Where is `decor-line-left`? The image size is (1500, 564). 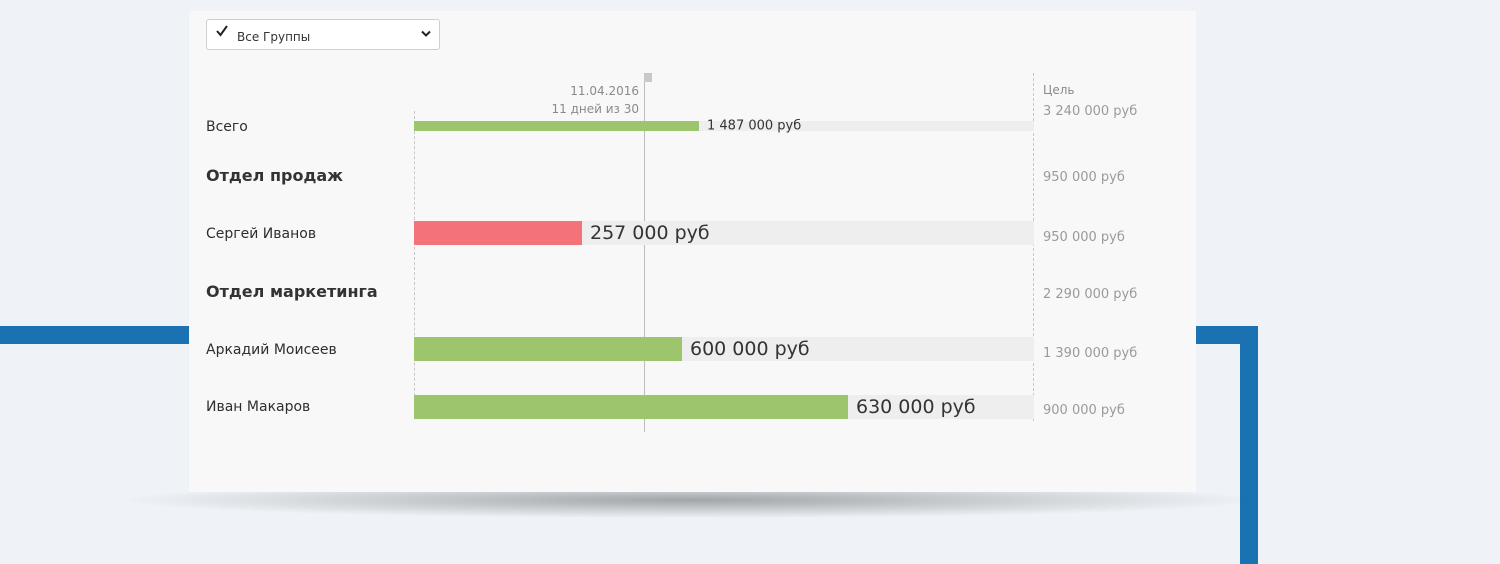
decor-line-left is located at coordinates (95, 335).